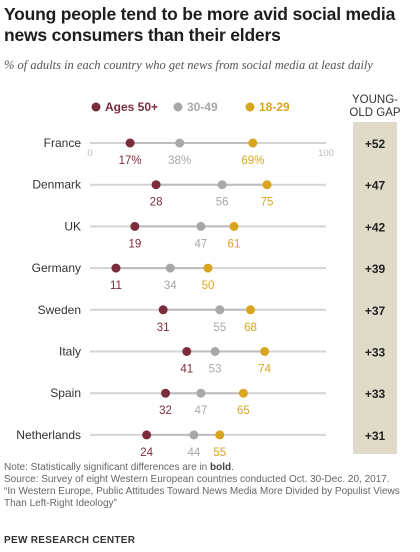 The width and height of the screenshot is (420, 552). I want to click on gap-column-header: YOUNG-OLD GAP, so click(375, 106).